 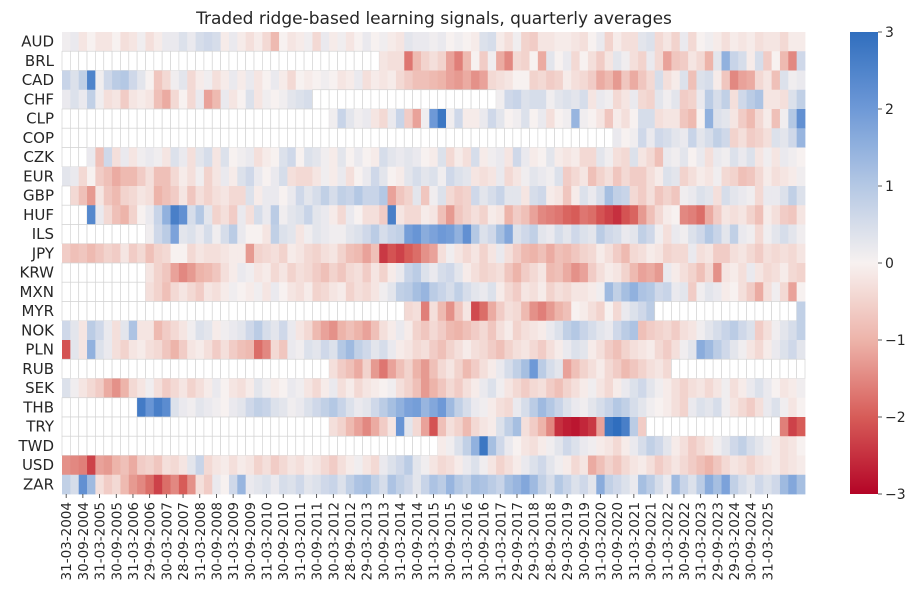 What do you see at coordinates (618, 541) in the screenshot?
I see `x-tick-label: 30-09-2020` at bounding box center [618, 541].